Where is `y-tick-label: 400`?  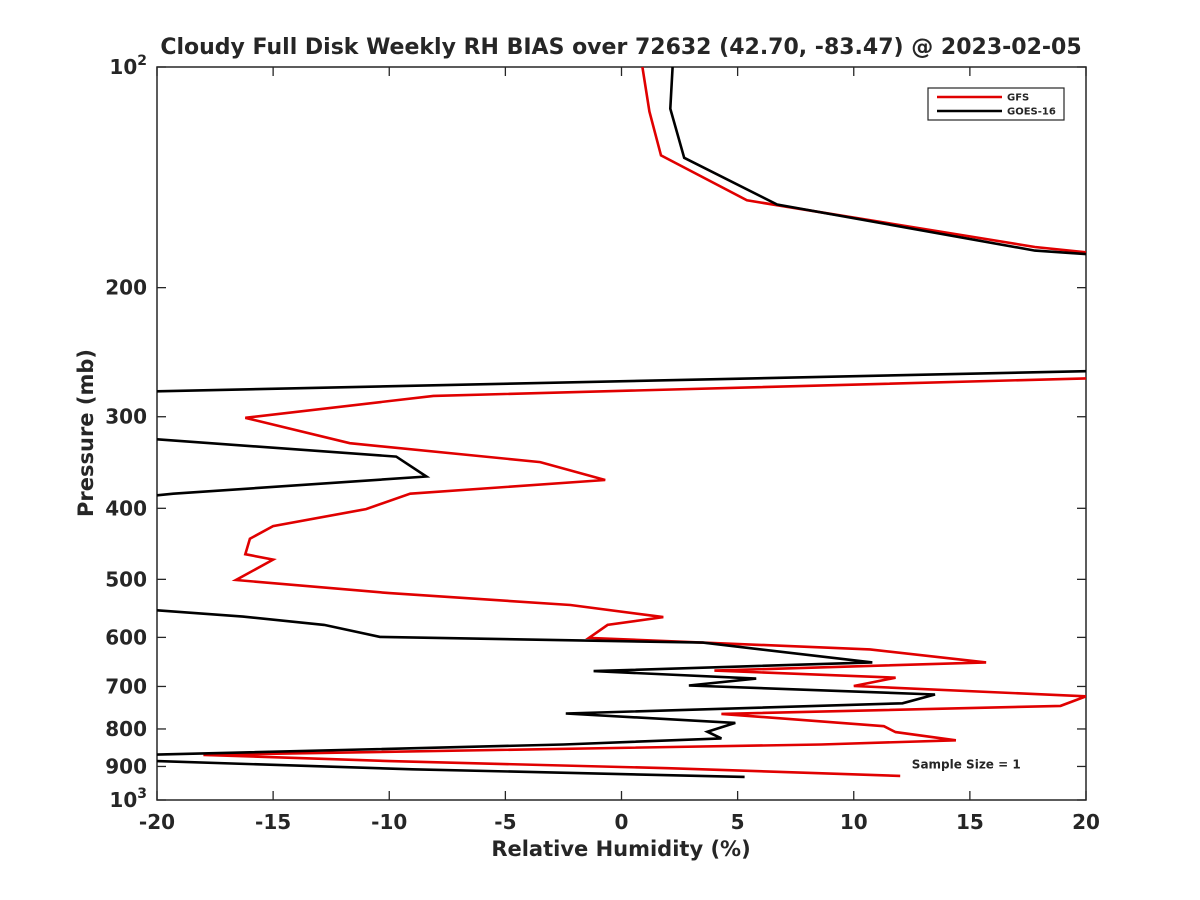
y-tick-label: 400 is located at coordinates (126, 508).